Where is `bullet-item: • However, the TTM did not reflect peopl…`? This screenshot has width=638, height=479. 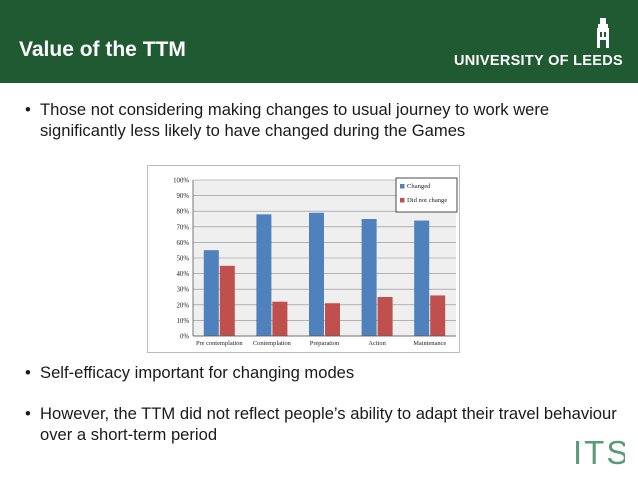 bullet-item: • However, the TTM did not reflect peopl… is located at coordinates (325, 424).